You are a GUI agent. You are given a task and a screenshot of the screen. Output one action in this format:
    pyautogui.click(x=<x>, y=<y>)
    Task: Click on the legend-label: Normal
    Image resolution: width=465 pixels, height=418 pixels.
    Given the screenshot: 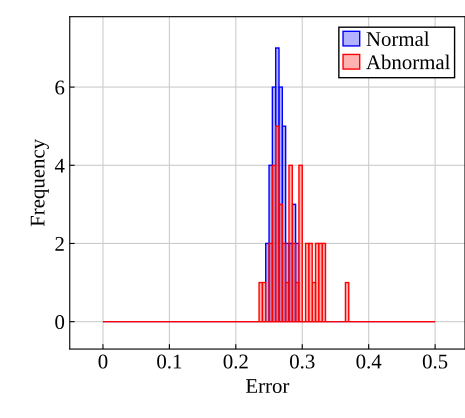 What is the action you would take?
    pyautogui.click(x=398, y=38)
    